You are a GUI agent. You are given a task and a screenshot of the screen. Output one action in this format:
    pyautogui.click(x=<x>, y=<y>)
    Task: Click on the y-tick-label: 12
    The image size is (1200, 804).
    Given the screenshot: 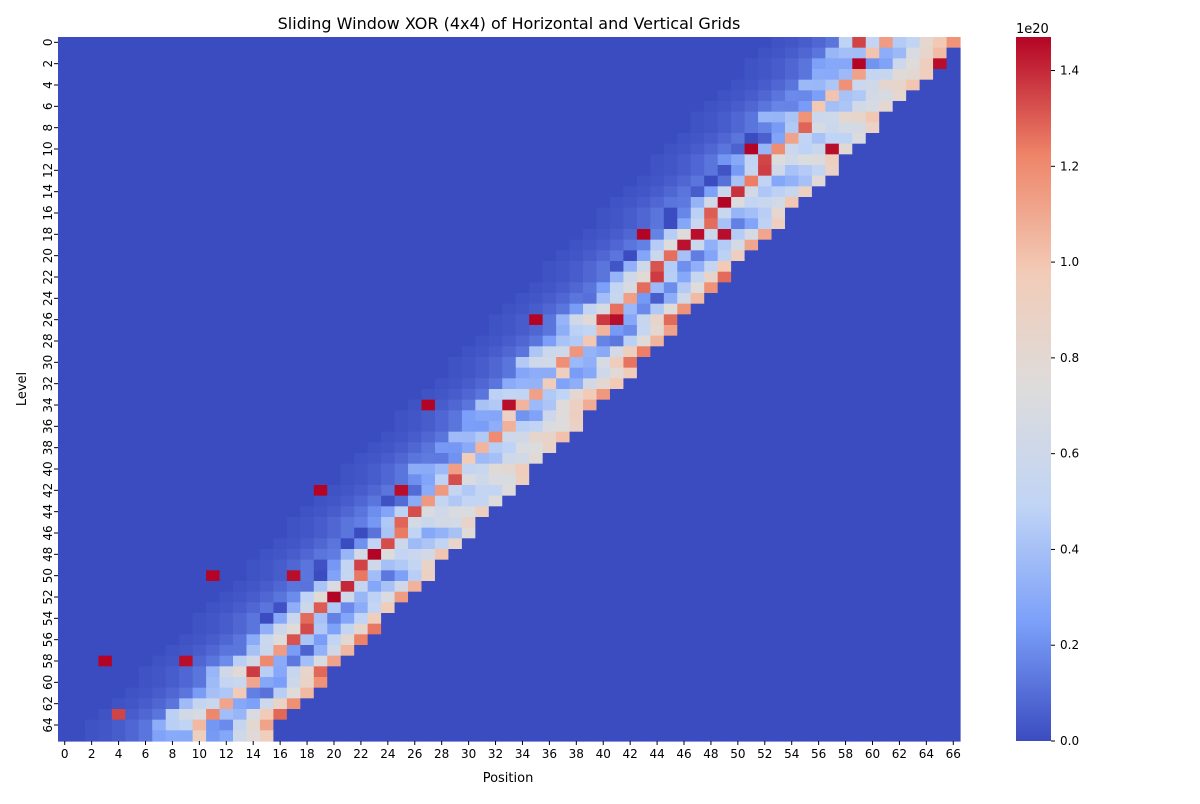 What is the action you would take?
    pyautogui.click(x=48, y=170)
    